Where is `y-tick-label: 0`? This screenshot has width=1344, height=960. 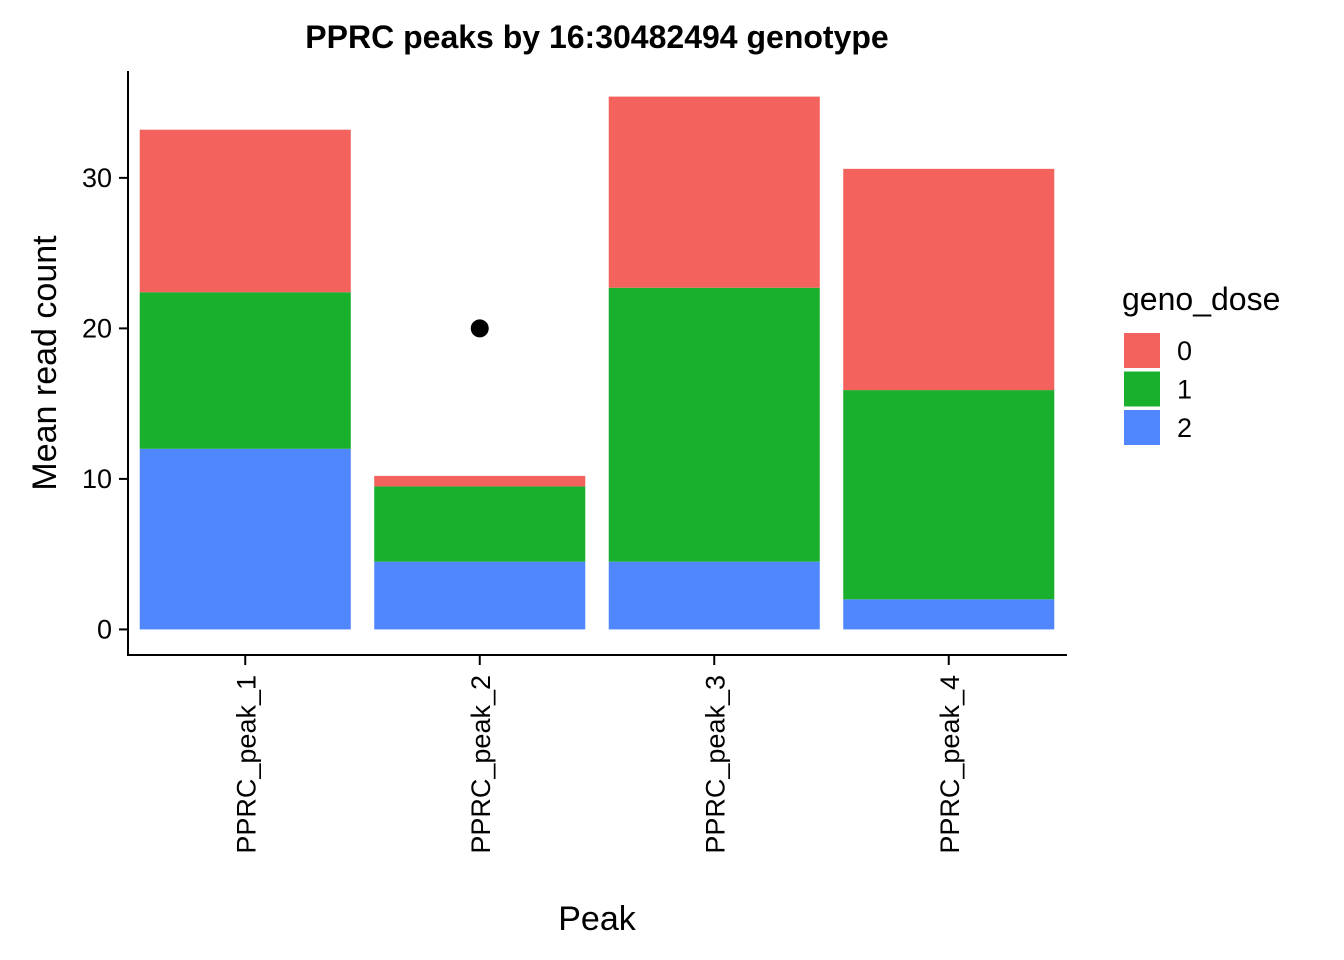
y-tick-label: 0 is located at coordinates (104, 629).